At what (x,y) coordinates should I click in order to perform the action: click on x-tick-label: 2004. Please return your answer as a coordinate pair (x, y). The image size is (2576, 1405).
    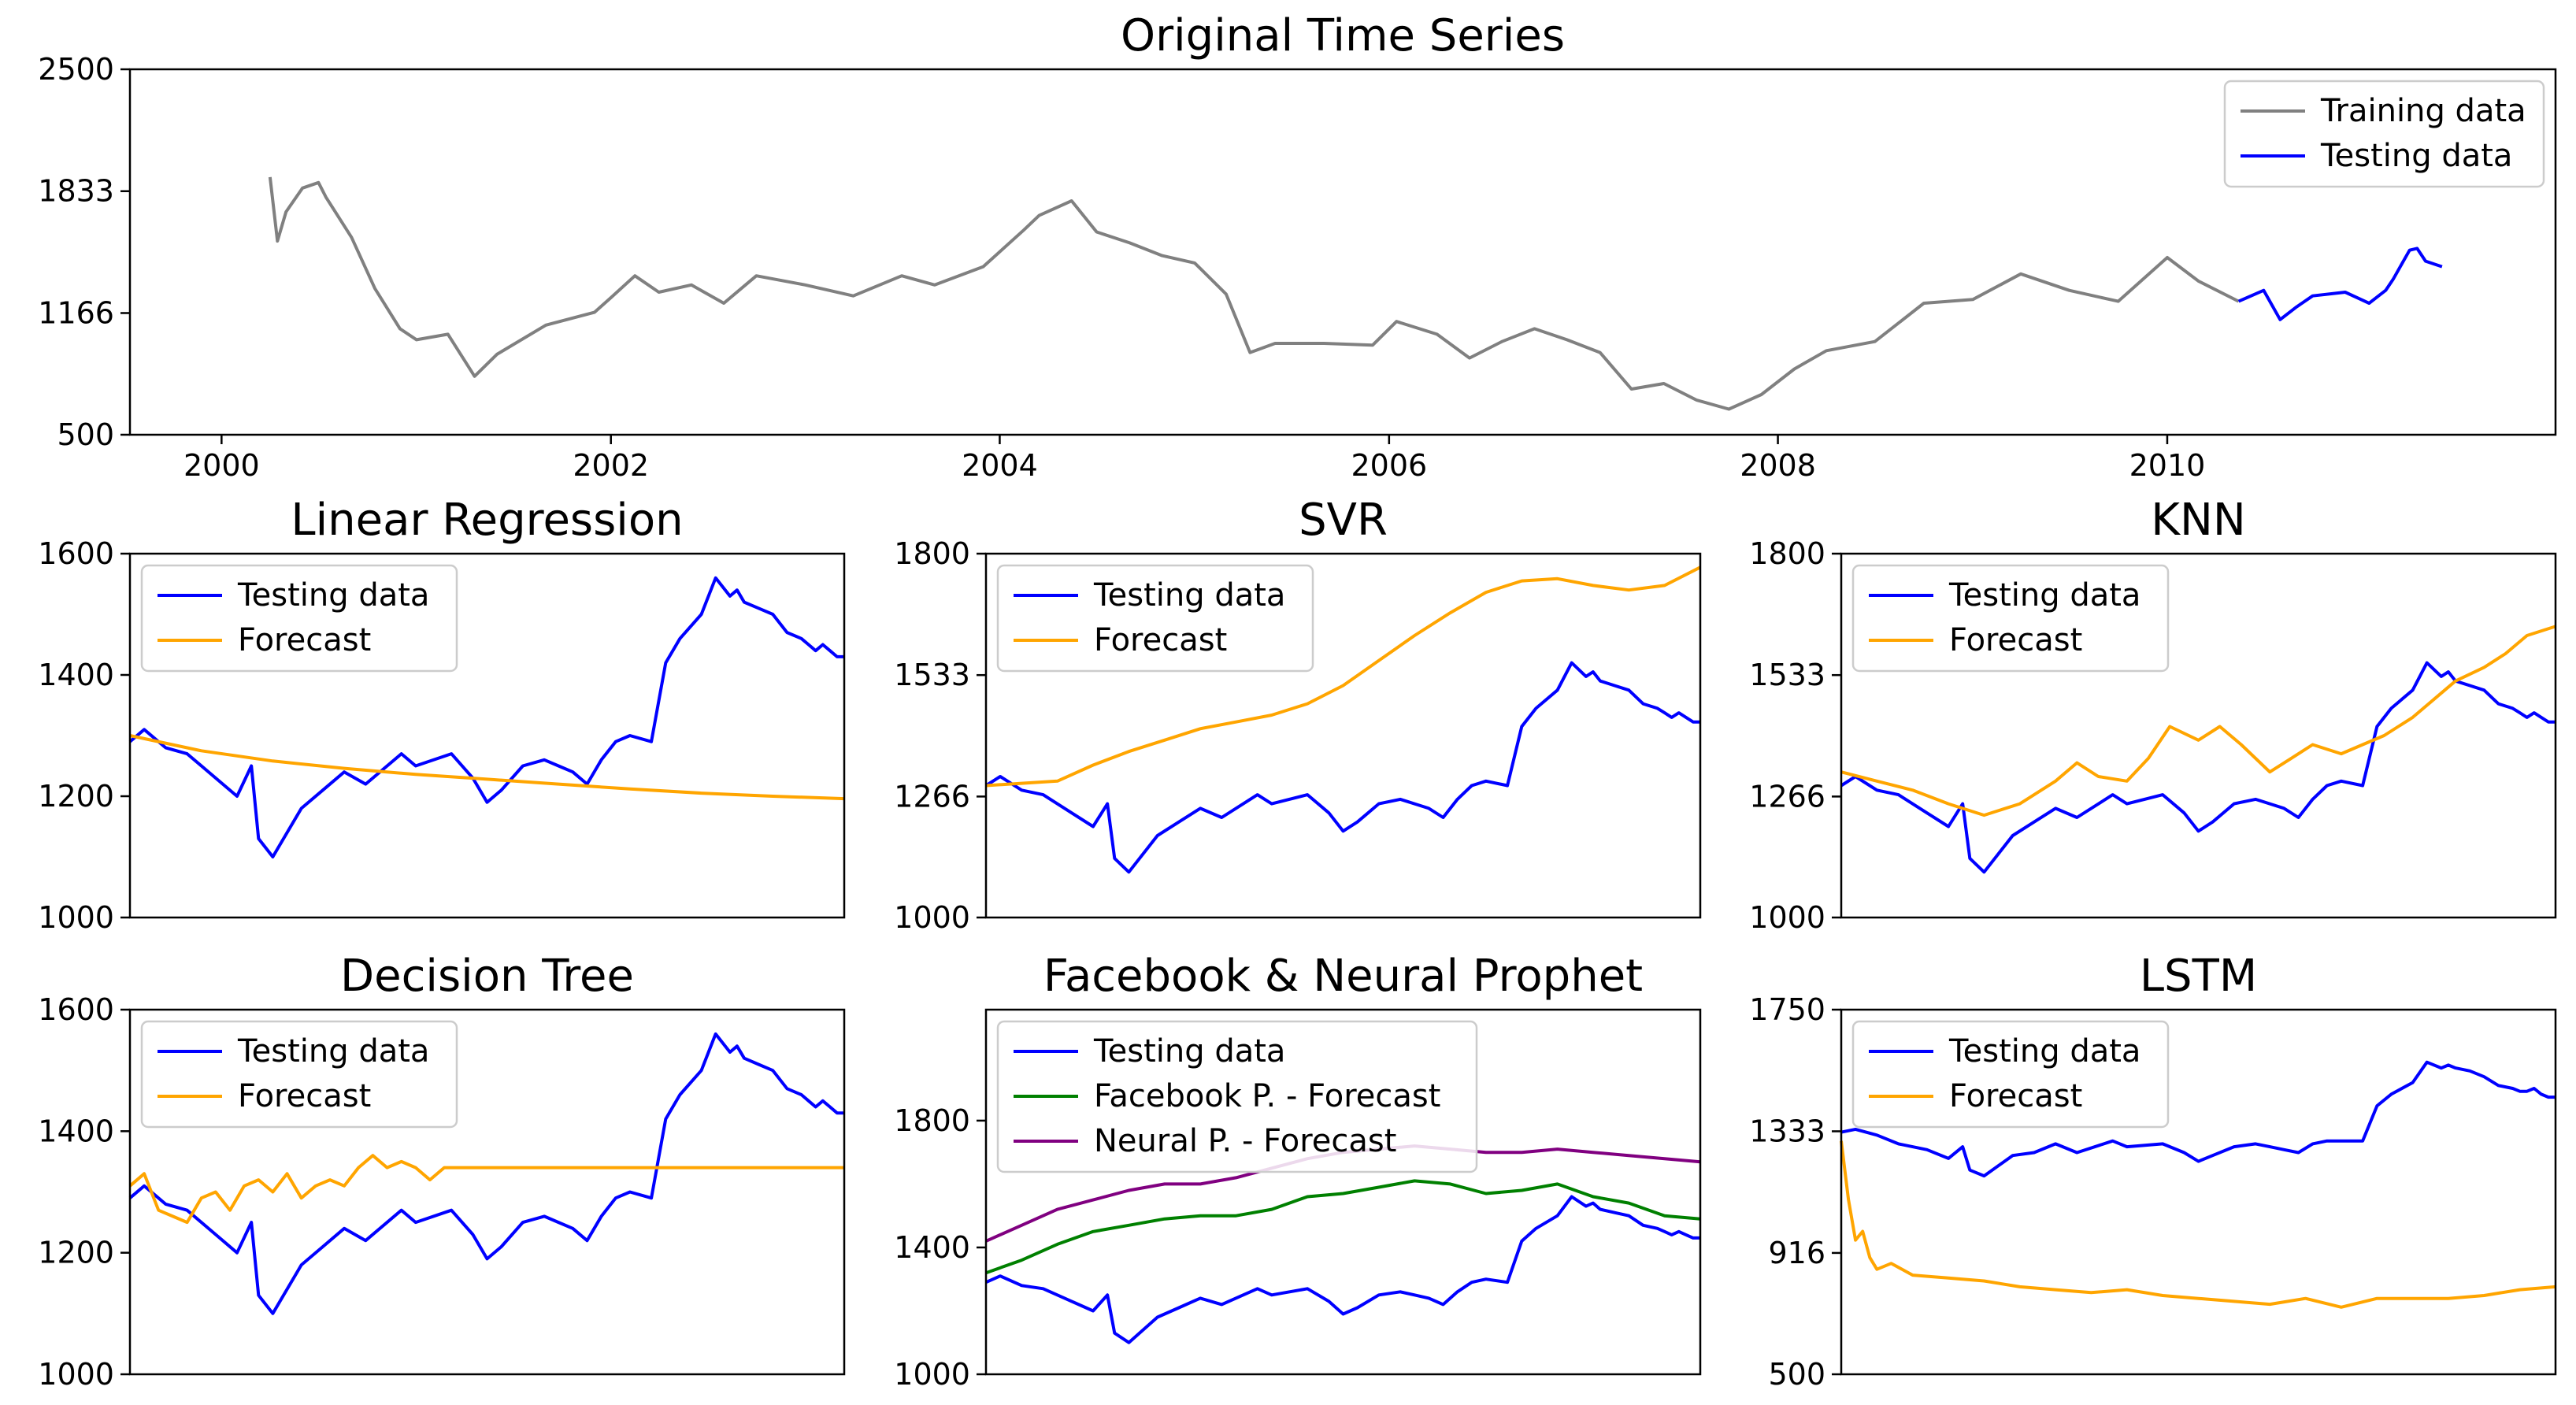
    Looking at the image, I should click on (1000, 465).